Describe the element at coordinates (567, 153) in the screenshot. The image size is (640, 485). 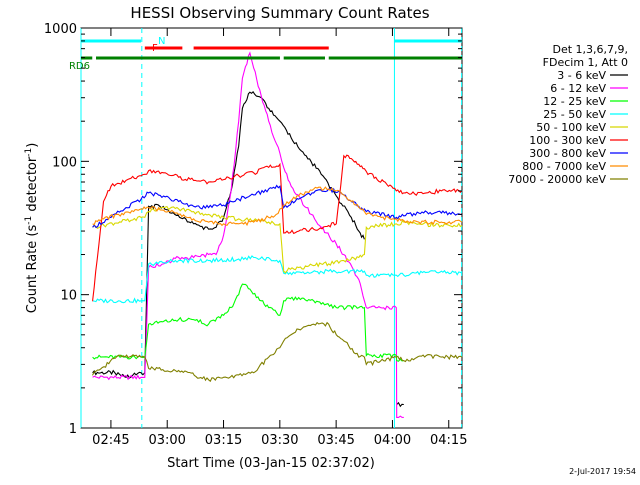
I see `legend-label-7: 300 - 800 keV` at that location.